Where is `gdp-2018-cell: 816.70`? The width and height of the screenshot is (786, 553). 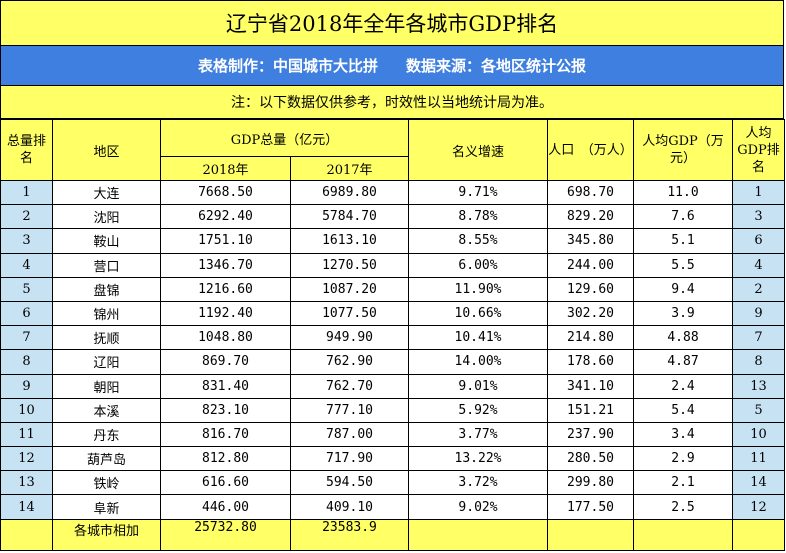 gdp-2018-cell: 816.70 is located at coordinates (225, 434).